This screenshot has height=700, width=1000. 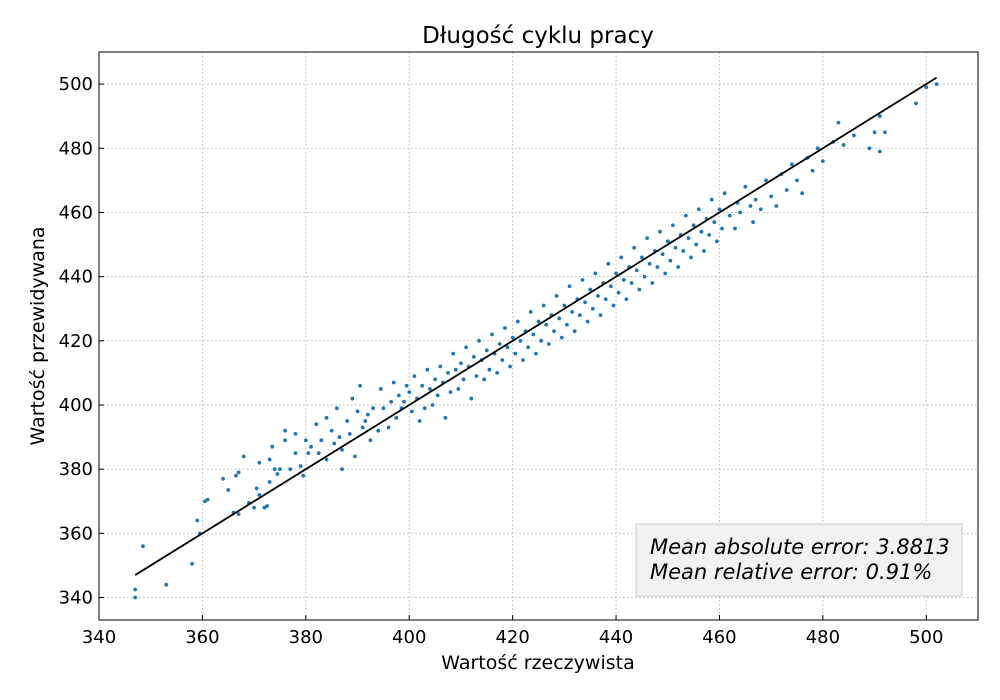 I want to click on y-tick-label: 500, so click(x=76, y=84).